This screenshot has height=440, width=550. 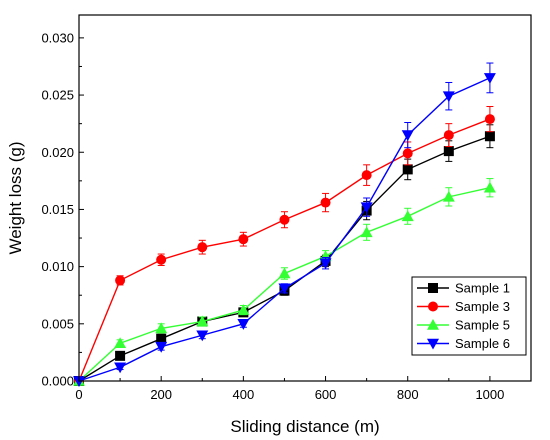 I want to click on x-tick-label: 600, so click(x=326, y=394).